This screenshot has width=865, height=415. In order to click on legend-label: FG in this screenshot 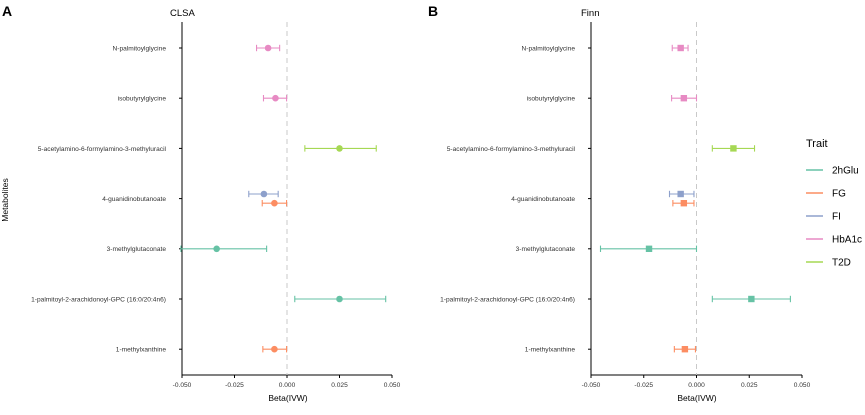, I will do `click(839, 194)`.